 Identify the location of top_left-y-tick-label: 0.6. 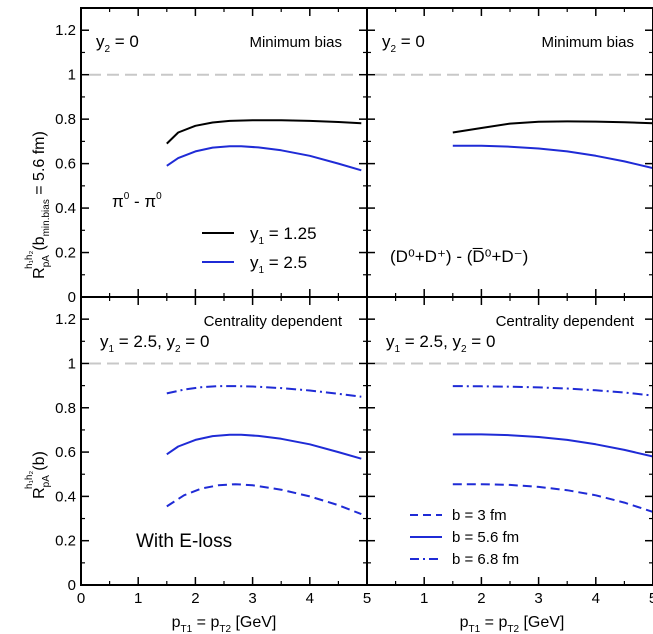
(65, 164).